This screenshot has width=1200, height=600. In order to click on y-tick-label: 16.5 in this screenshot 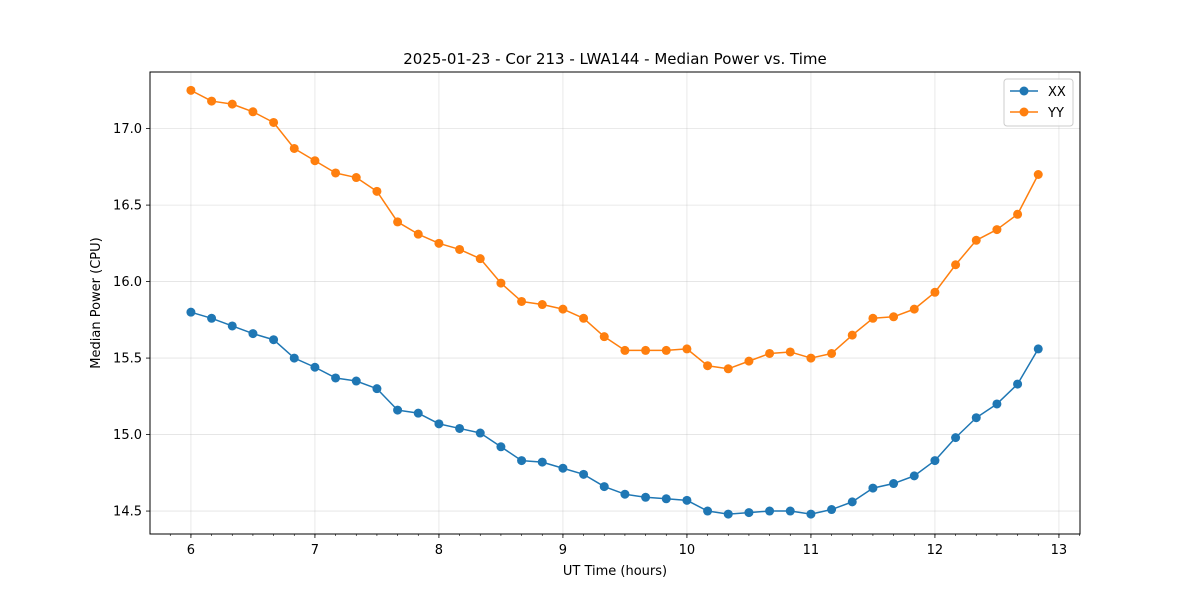, I will do `click(127, 206)`.